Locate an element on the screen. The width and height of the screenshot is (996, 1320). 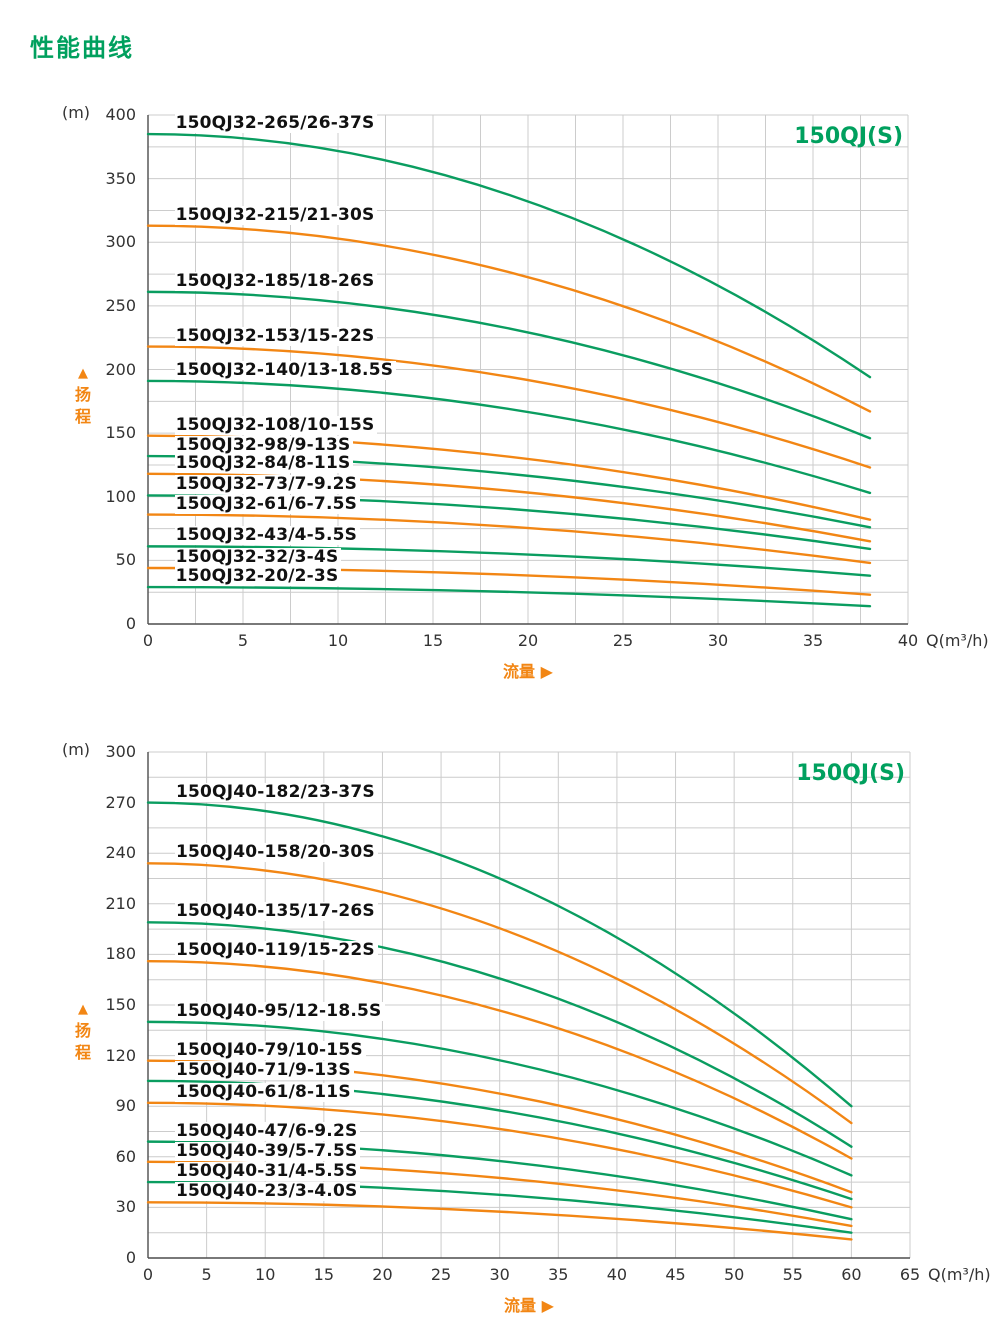
y-axis-title: ▲ 扬程 is located at coordinates (83, 396).